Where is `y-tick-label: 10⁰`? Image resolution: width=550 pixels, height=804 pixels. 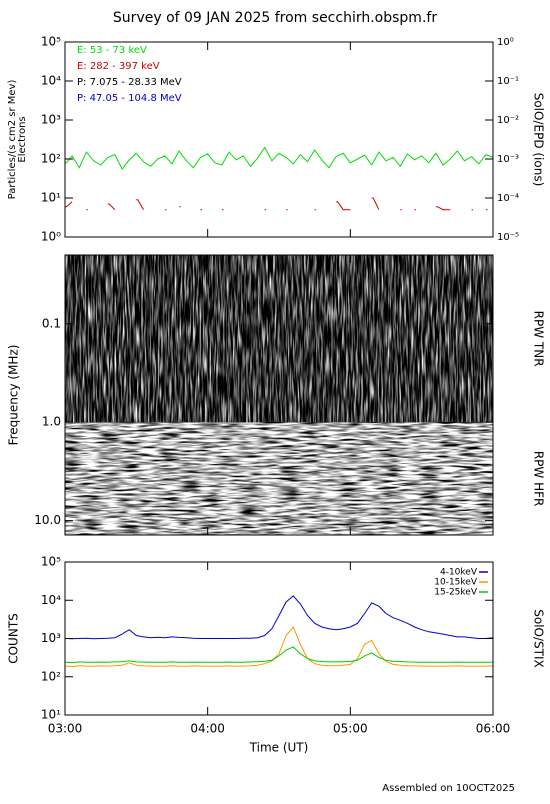
y-tick-label: 10⁰ is located at coordinates (51, 237).